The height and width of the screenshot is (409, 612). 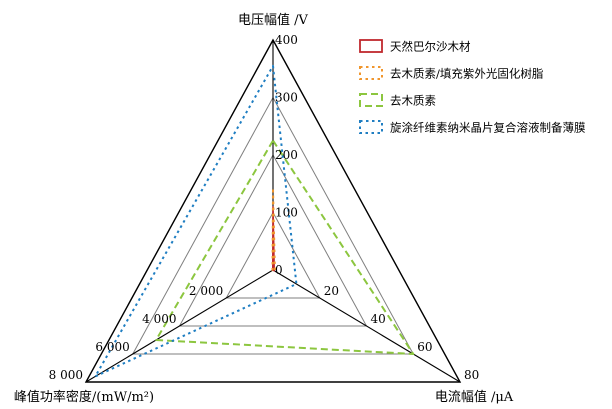 What do you see at coordinates (474, 397) in the screenshot?
I see `axis-title-1: 电流幅值 /μA` at bounding box center [474, 397].